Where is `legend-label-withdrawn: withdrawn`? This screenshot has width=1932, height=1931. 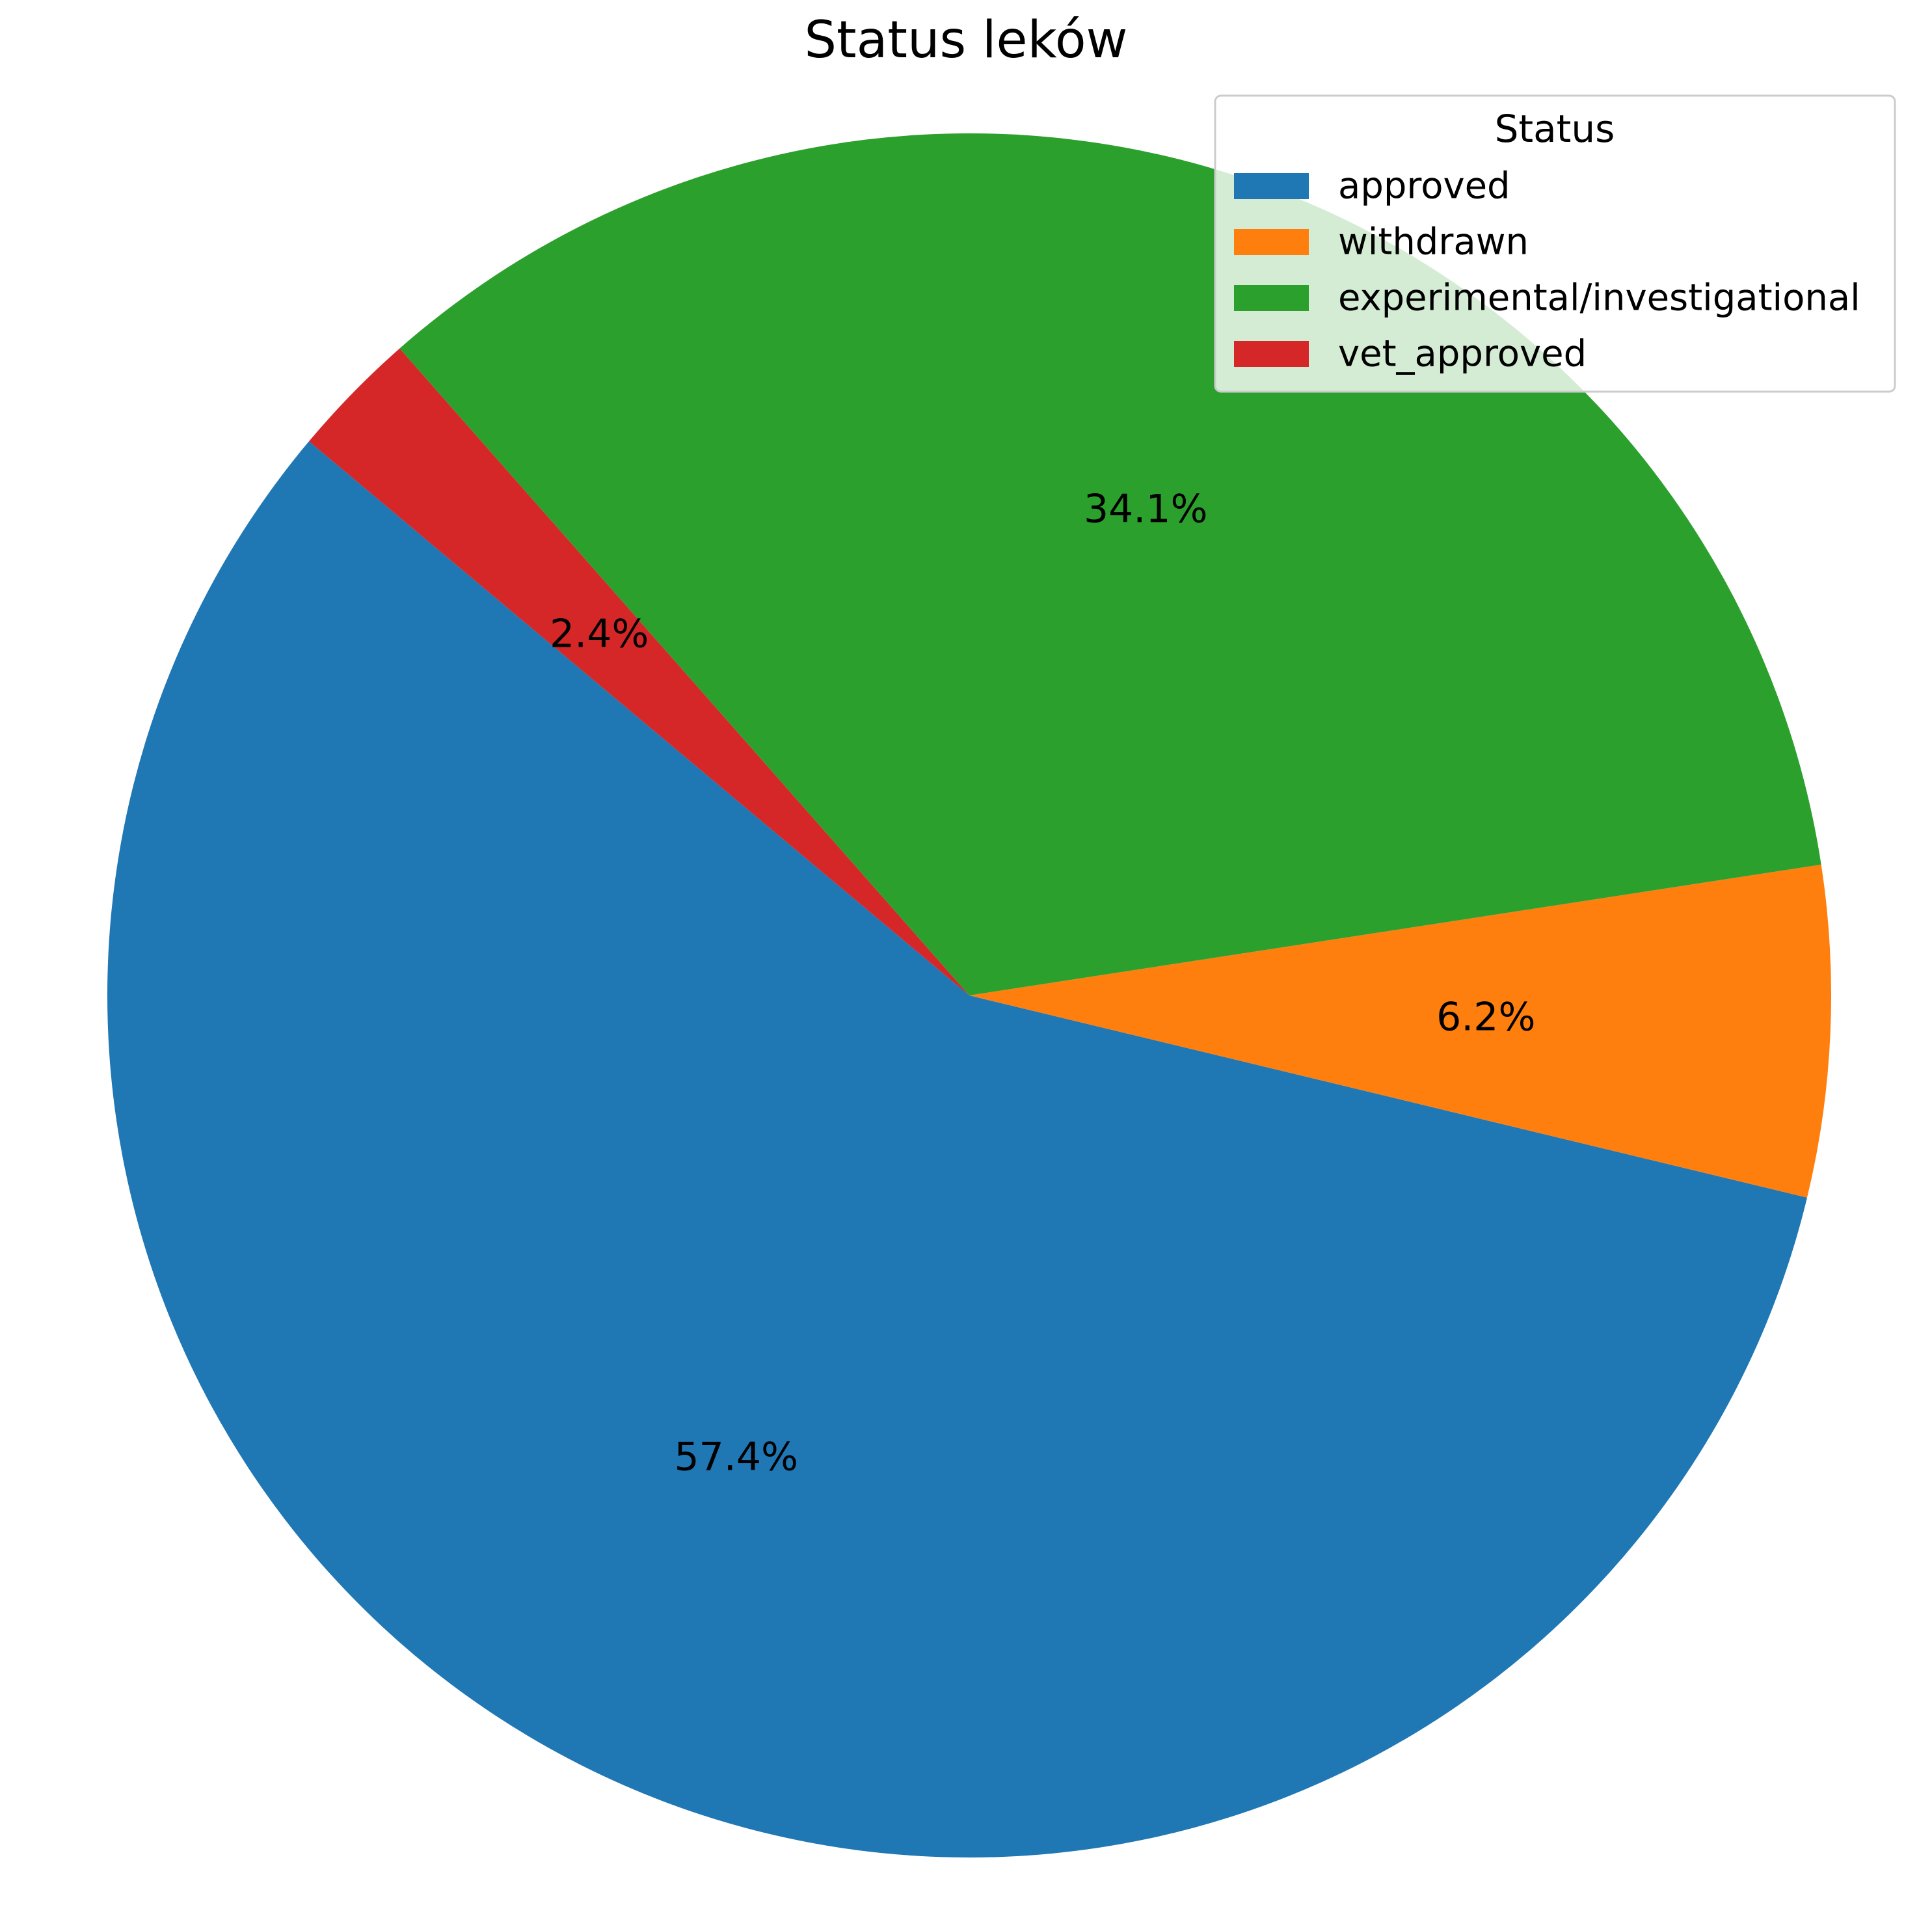 legend-label-withdrawn: withdrawn is located at coordinates (1433, 242).